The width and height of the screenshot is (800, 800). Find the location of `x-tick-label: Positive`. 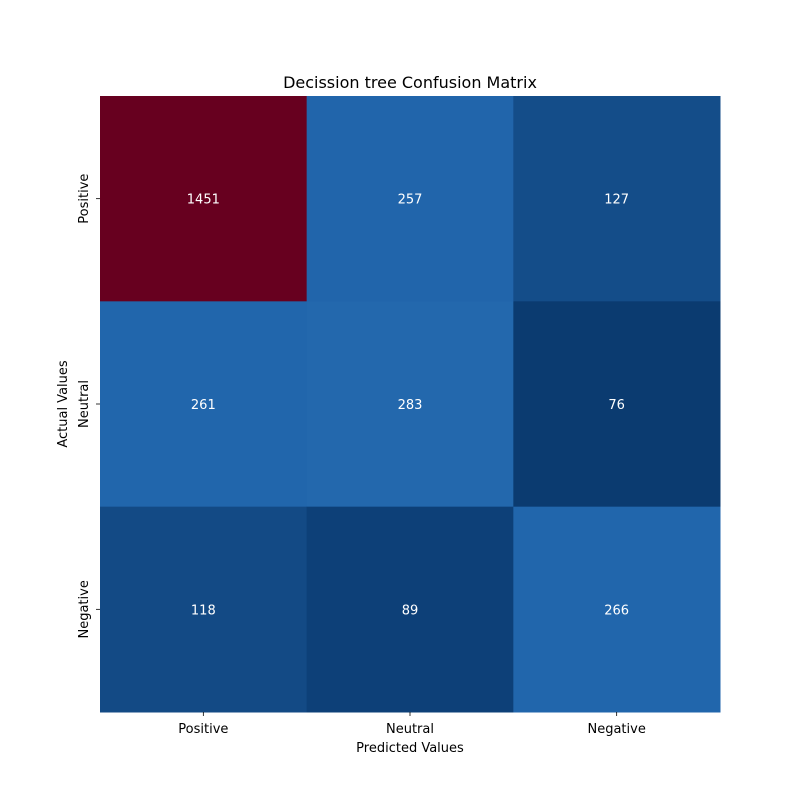

x-tick-label: Positive is located at coordinates (203, 729).